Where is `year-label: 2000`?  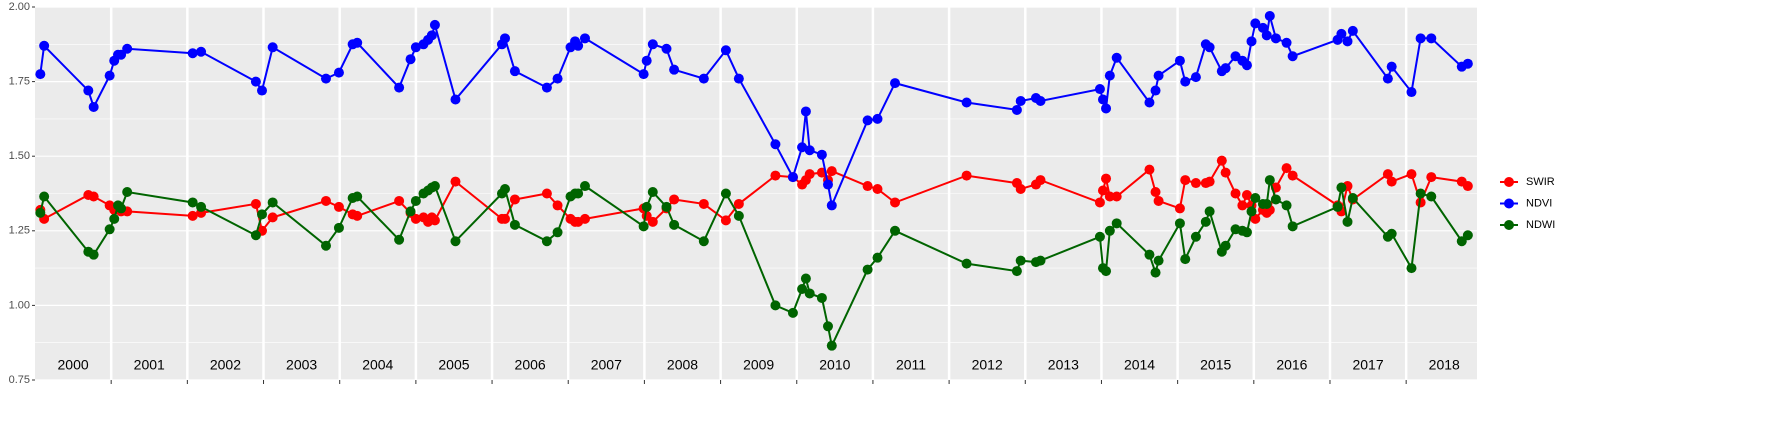
year-label: 2000 is located at coordinates (73, 365).